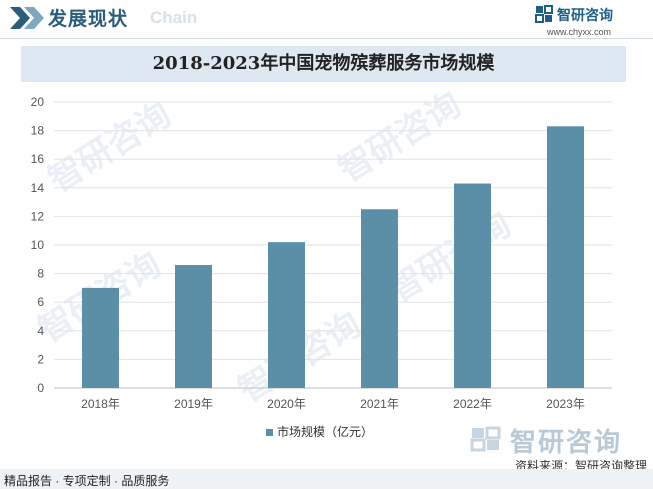 The width and height of the screenshot is (653, 489). I want to click on brand: 智研咨询 www.chyxx.com, so click(590, 21).